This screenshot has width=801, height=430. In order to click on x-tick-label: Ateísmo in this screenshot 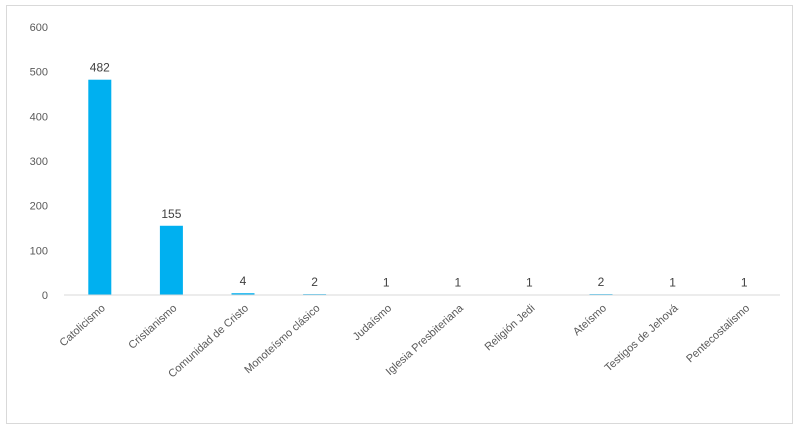, I will do `click(590, 320)`.